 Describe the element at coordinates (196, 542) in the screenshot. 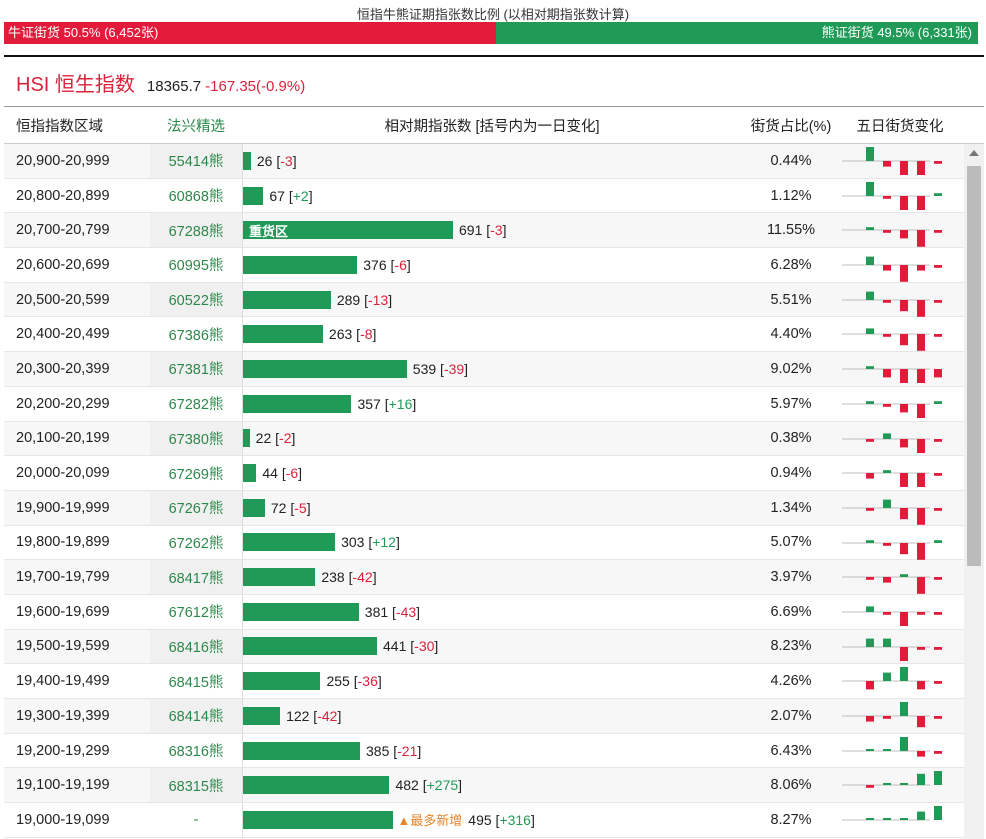

I see `warrant-code-link: 67262熊` at that location.